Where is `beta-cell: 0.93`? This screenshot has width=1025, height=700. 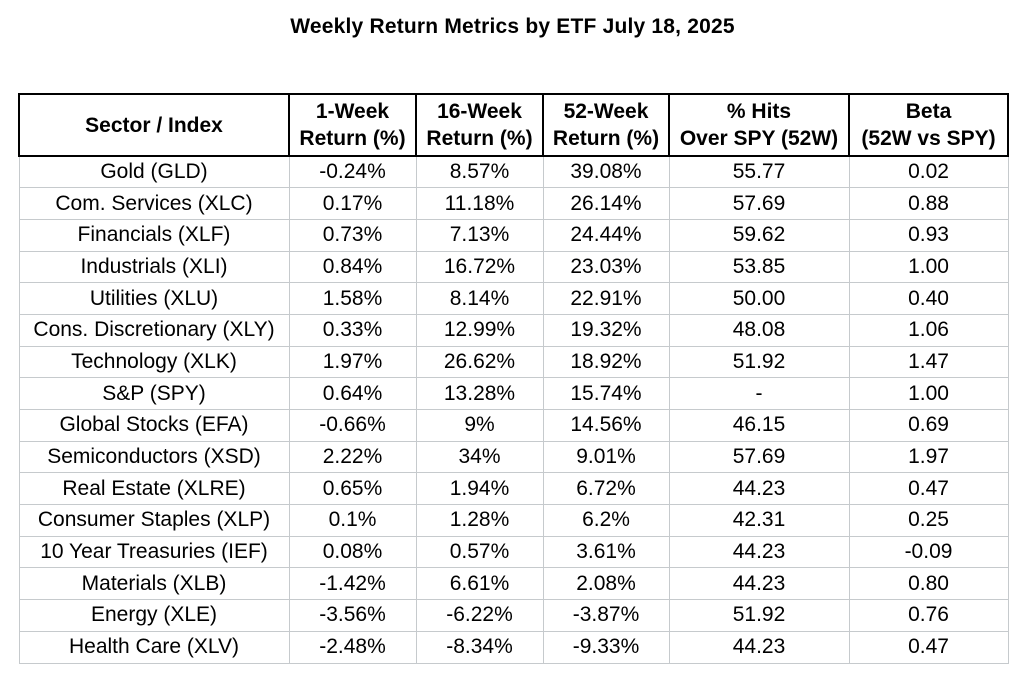
beta-cell: 0.93 is located at coordinates (928, 235).